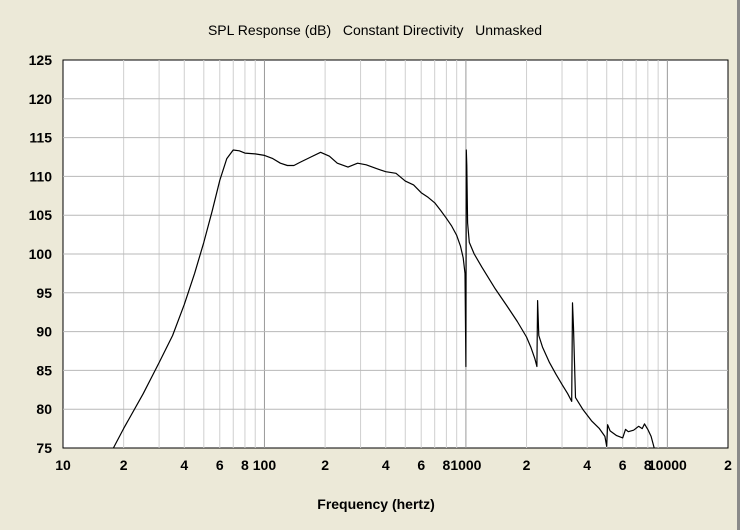  Describe the element at coordinates (44, 448) in the screenshot. I see `y-tick-label: 75` at that location.